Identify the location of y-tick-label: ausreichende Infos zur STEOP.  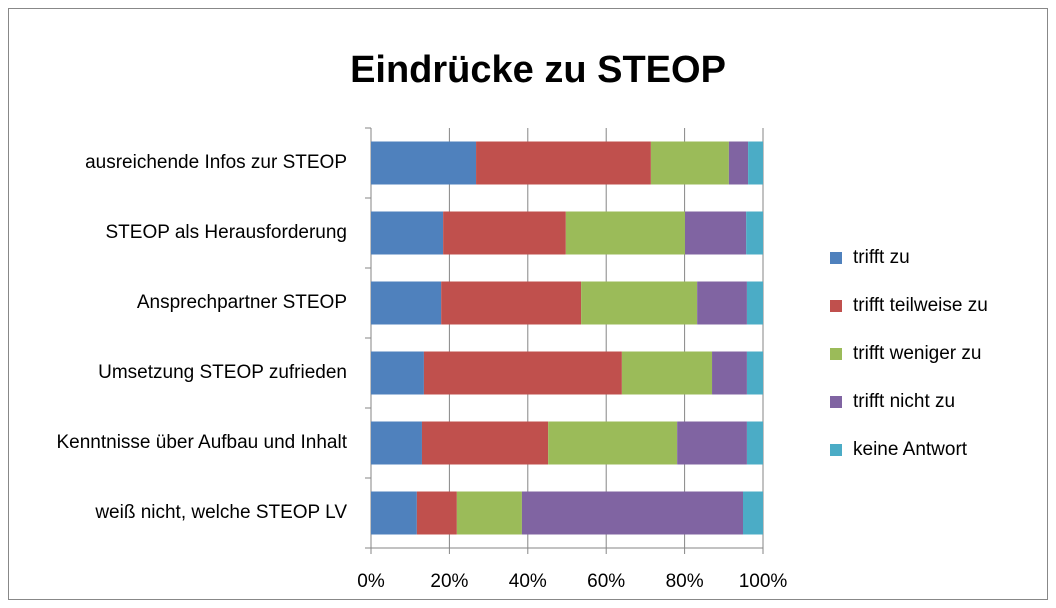
(216, 162).